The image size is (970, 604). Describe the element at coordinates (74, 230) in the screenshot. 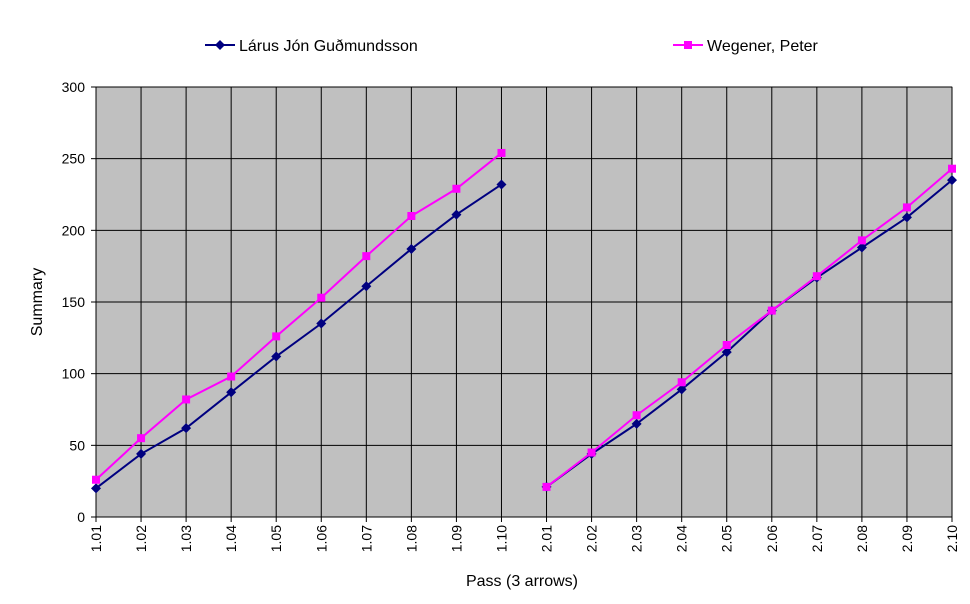

I see `y-tick-label: 200` at that location.